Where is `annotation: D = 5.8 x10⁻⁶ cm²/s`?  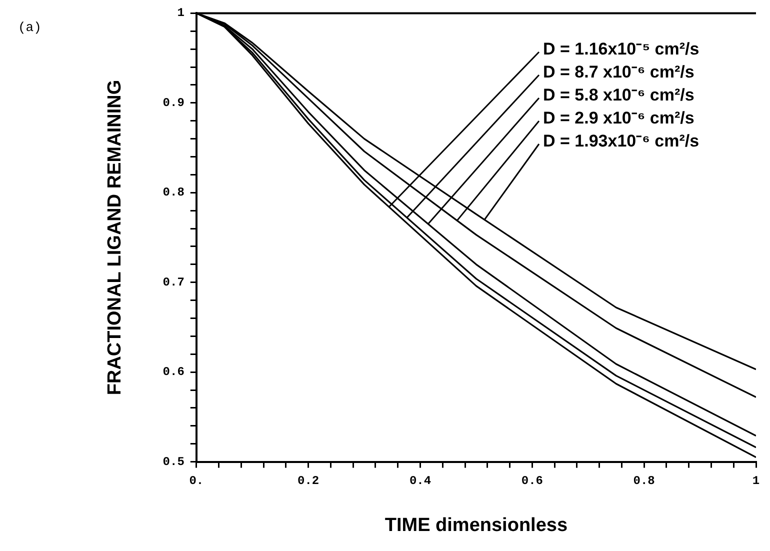
annotation: D = 5.8 x10⁻⁶ cm²/s is located at coordinates (618, 95).